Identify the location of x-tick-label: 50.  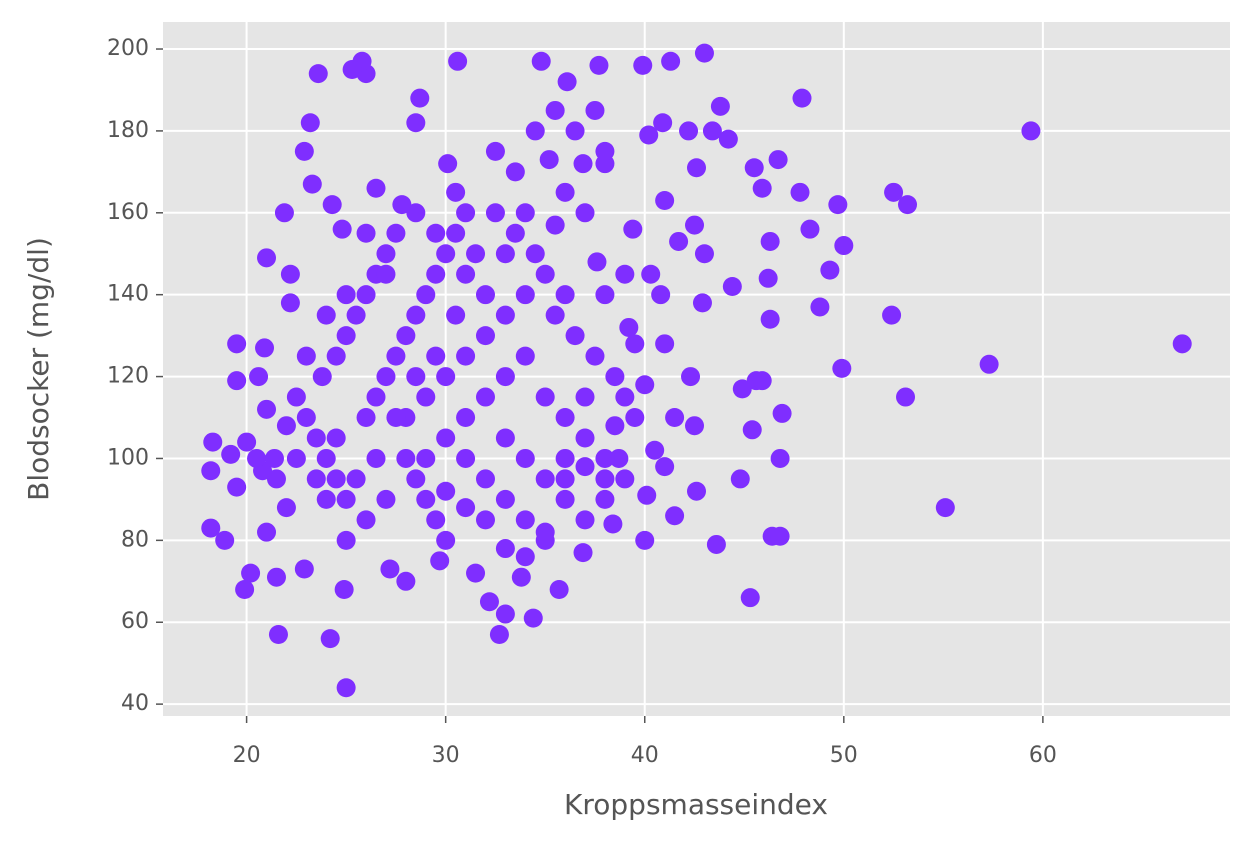
(844, 755).